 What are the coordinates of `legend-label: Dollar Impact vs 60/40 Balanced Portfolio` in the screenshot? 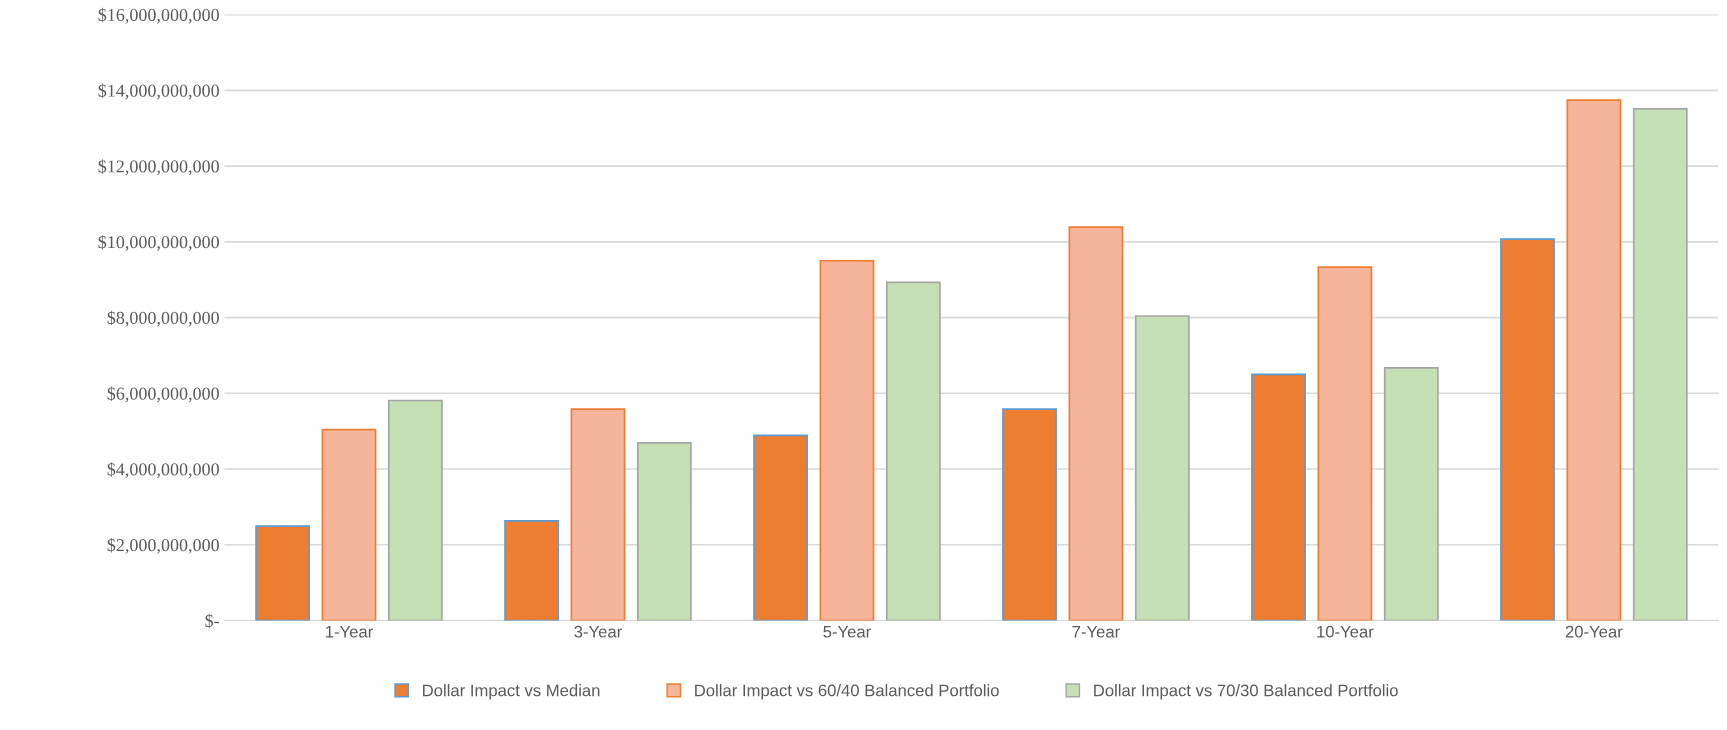 It's located at (847, 692).